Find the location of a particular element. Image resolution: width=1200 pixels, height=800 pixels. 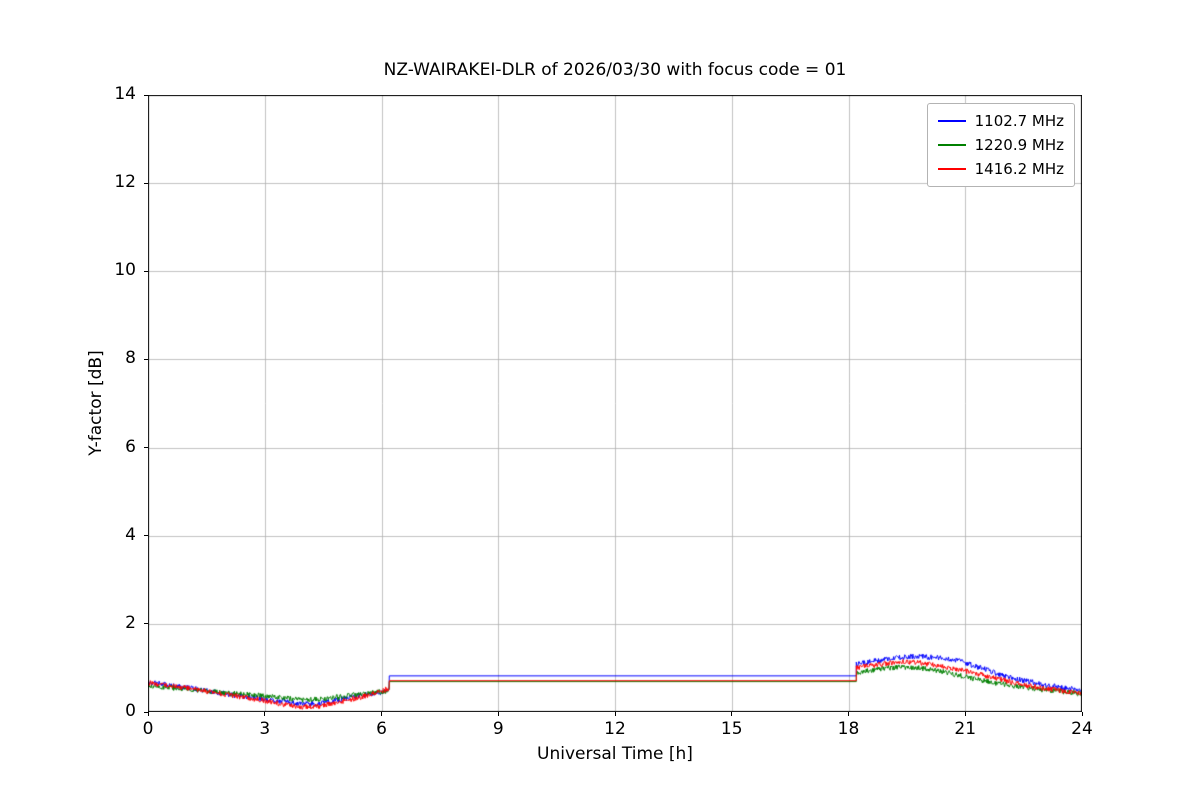

legend-label: 1220.9 MHz is located at coordinates (1019, 145).